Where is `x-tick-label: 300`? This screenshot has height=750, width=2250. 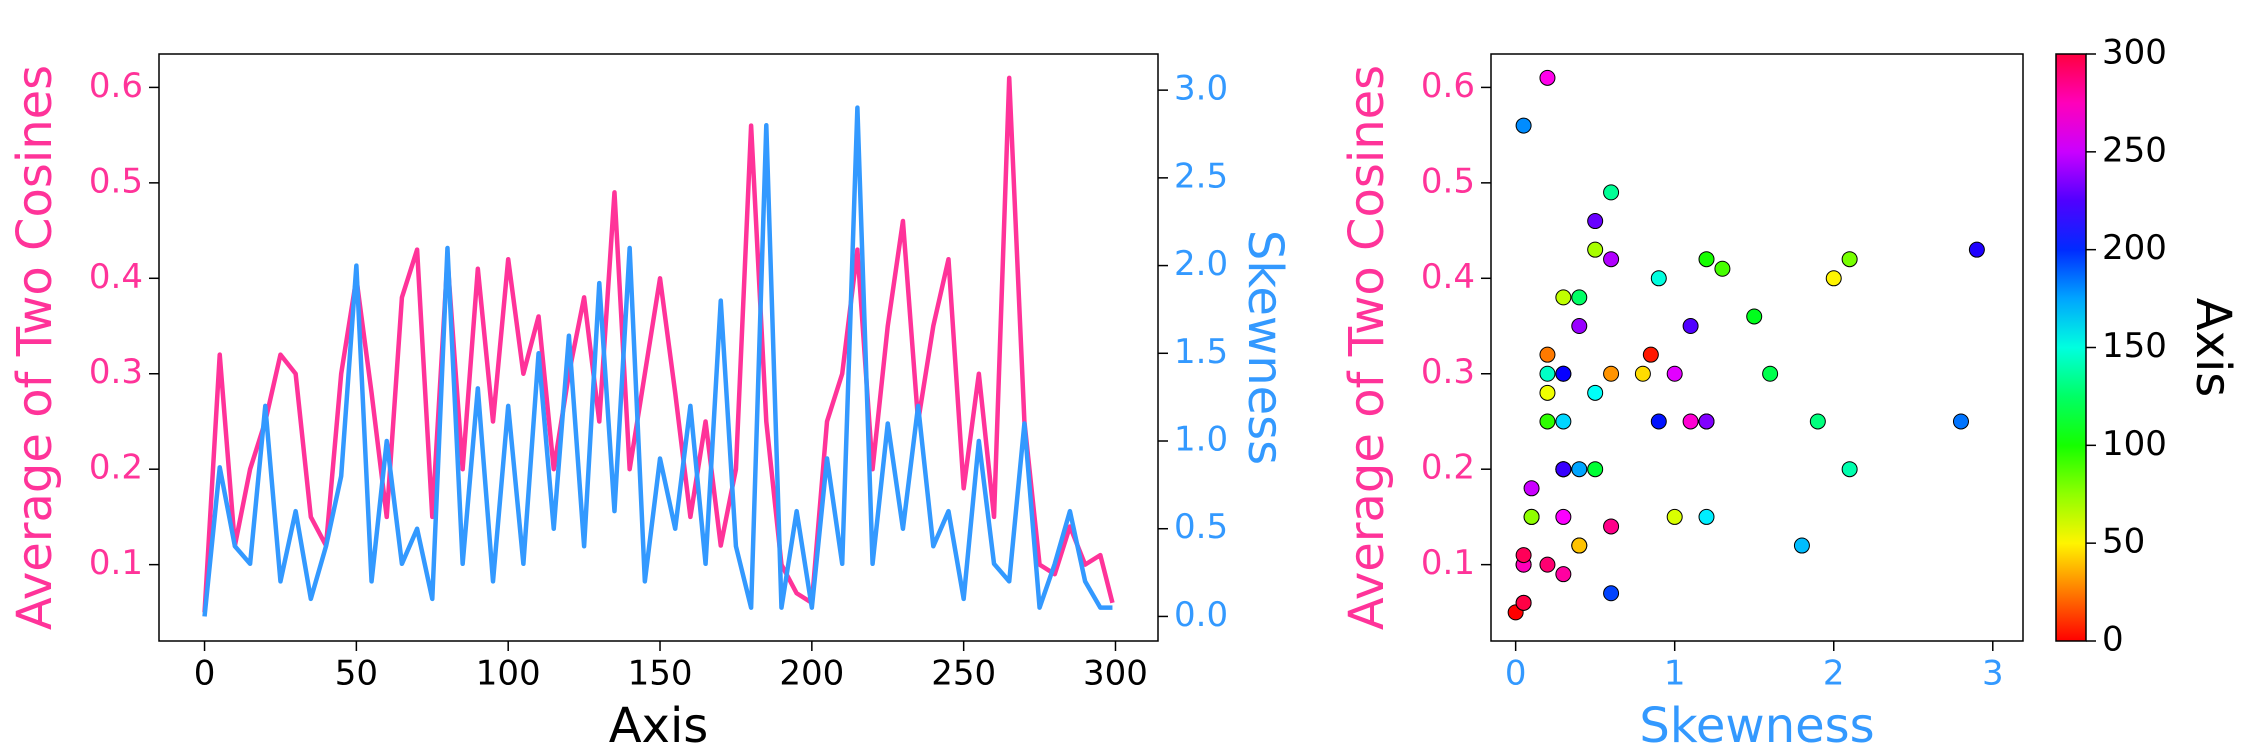
x-tick-label: 300 is located at coordinates (1115, 674).